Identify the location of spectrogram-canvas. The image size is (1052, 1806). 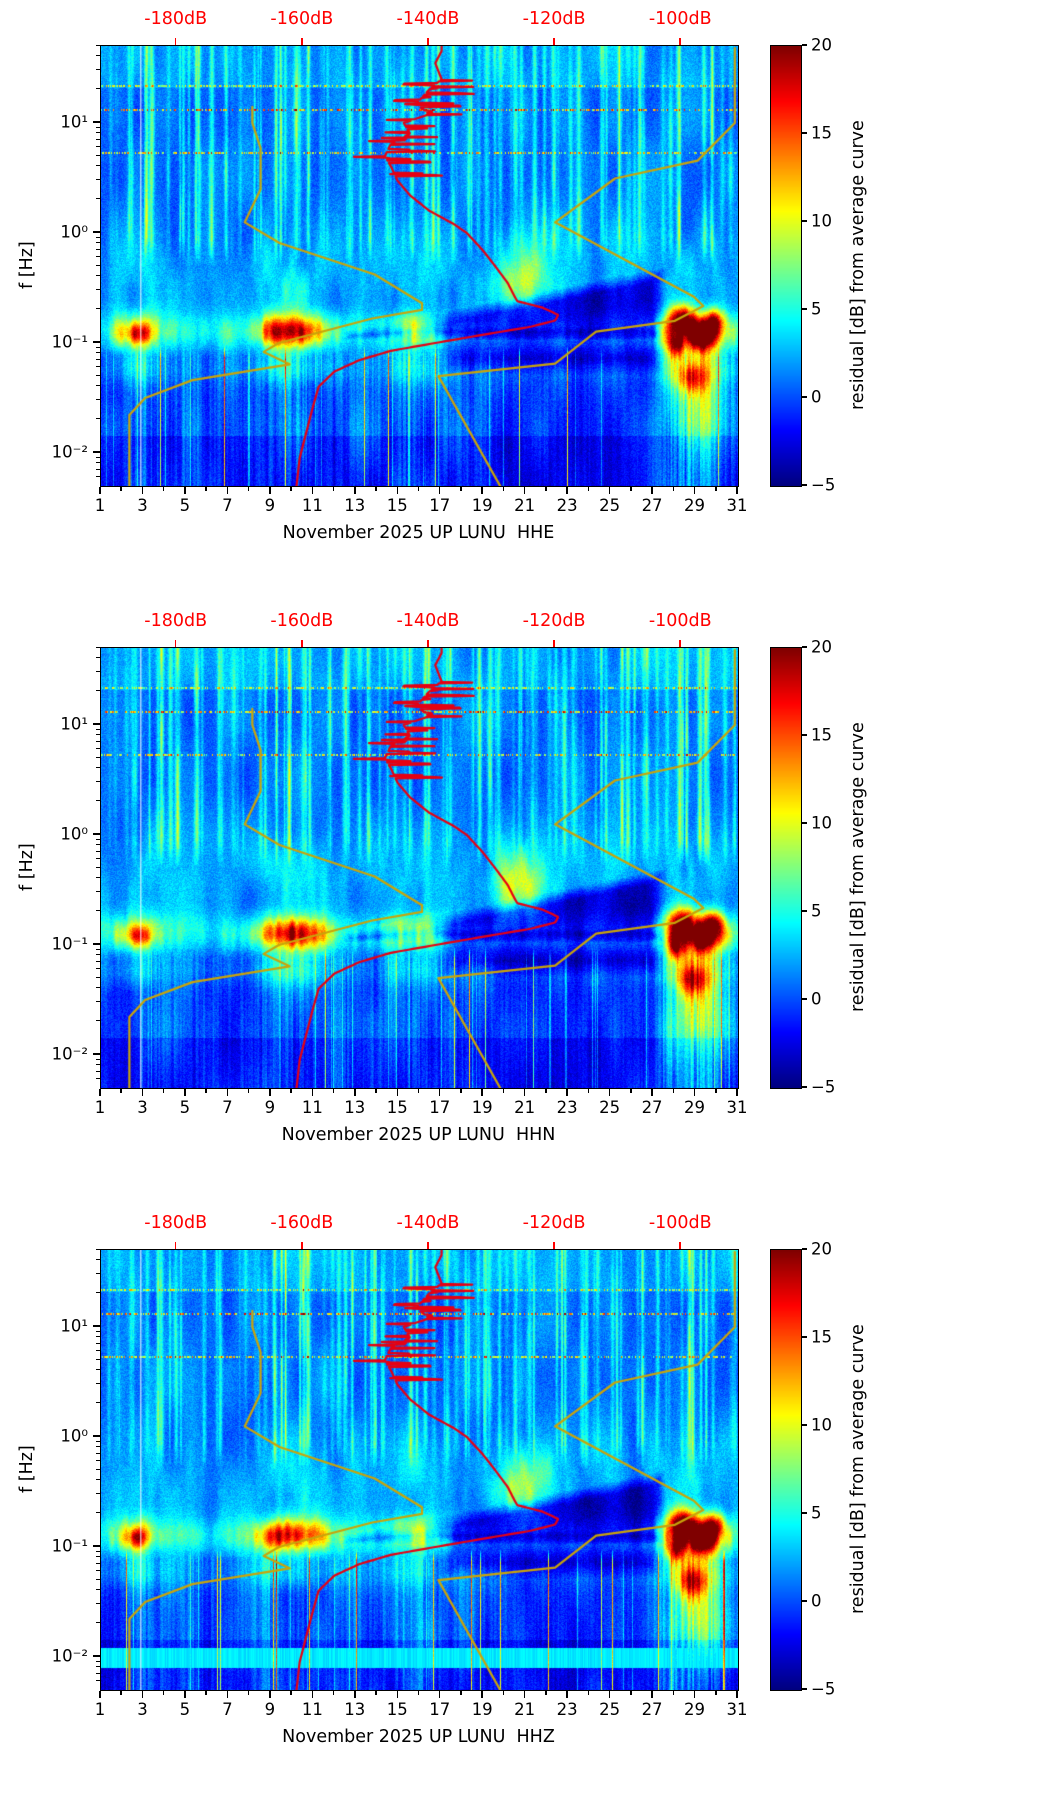
(419, 1470).